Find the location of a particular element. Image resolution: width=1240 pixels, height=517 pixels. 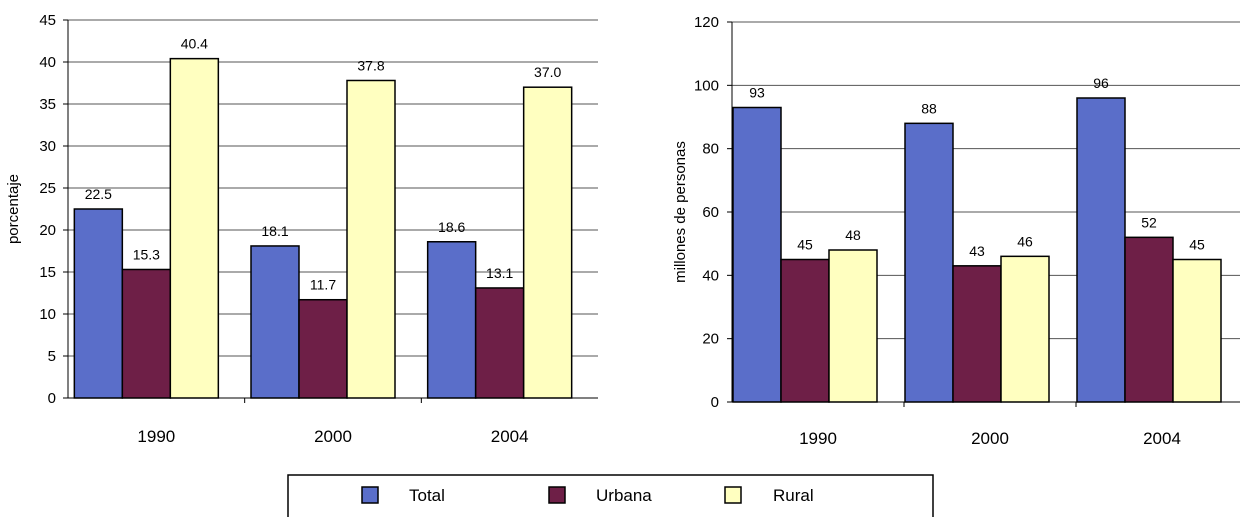

data-label-urbana-1990: 15.3 is located at coordinates (146, 254).